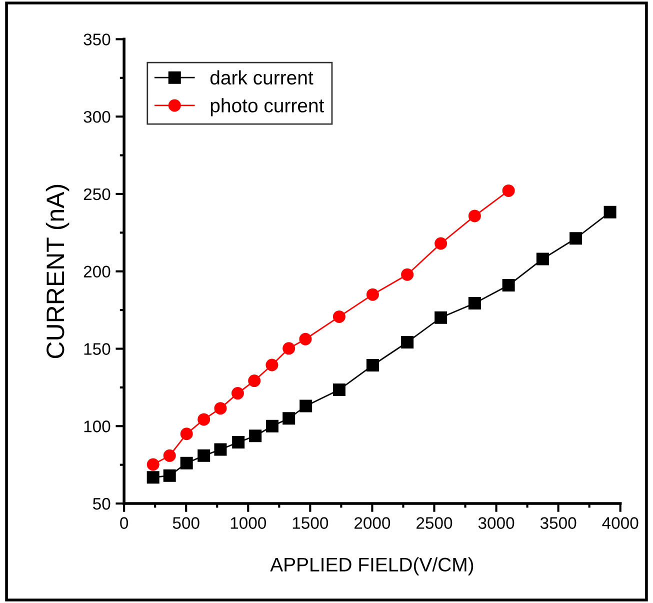  Describe the element at coordinates (248, 523) in the screenshot. I see `x-tick-label: 1000` at that location.